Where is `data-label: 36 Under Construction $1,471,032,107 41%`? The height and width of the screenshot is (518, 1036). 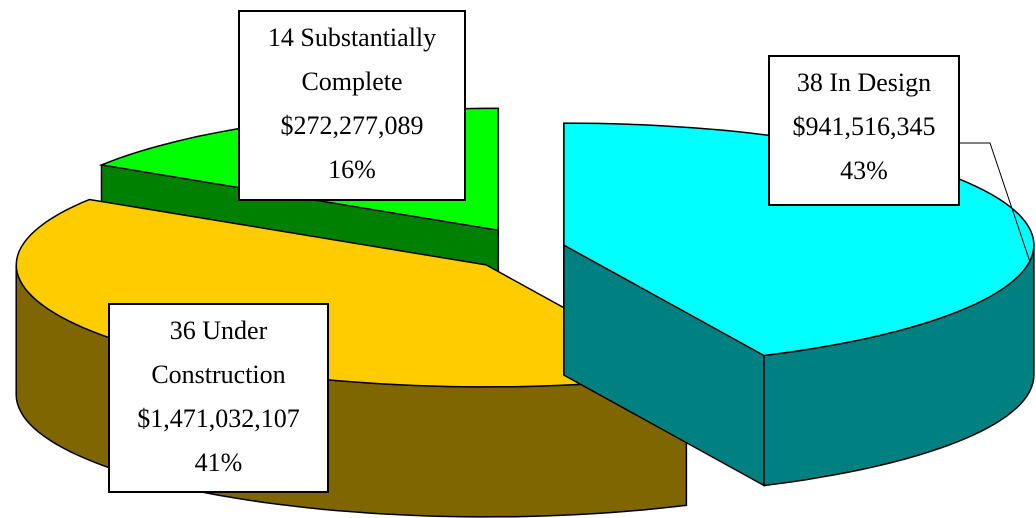
data-label: 36 Under Construction $1,471,032,107 41% is located at coordinates (218, 398).